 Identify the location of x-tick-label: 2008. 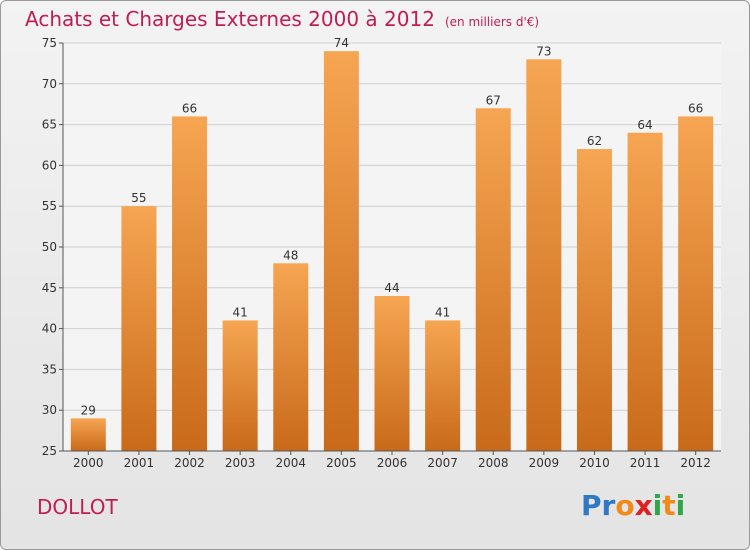
(493, 463).